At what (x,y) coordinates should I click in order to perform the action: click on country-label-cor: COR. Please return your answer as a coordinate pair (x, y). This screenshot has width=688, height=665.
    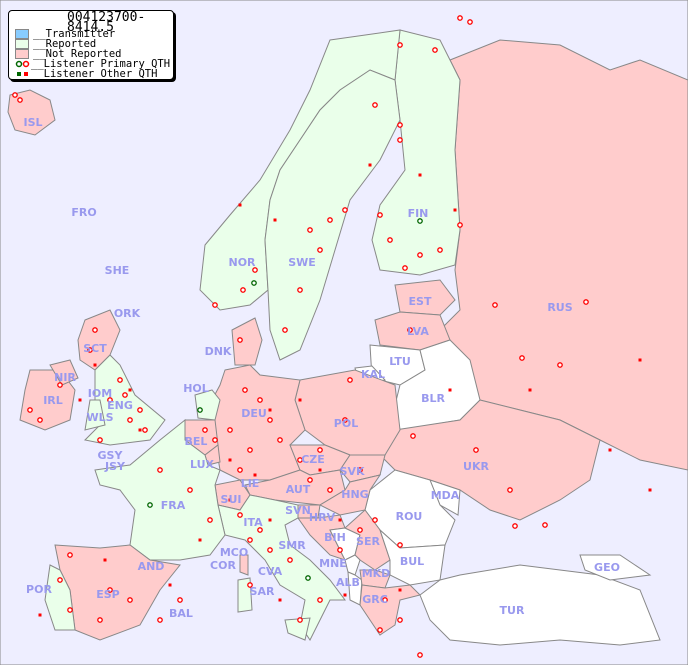
    Looking at the image, I should click on (223, 565).